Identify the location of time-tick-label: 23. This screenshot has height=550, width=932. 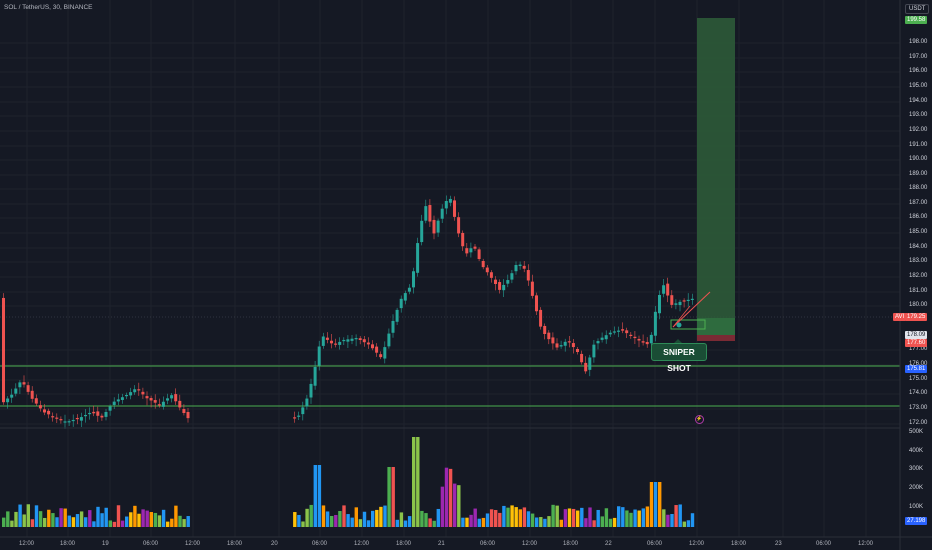
(778, 544).